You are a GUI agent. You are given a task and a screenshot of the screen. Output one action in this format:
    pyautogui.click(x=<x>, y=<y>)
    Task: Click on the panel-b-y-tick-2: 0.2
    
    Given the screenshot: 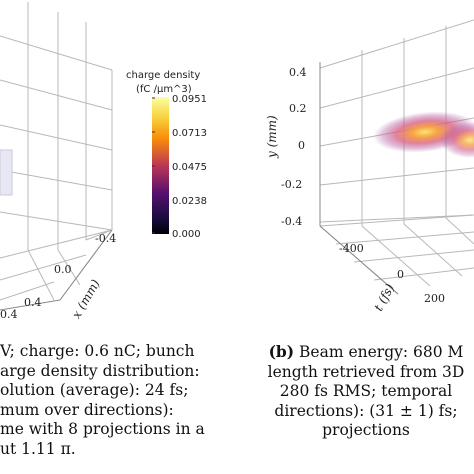 What is the action you would take?
    pyautogui.click(x=298, y=108)
    